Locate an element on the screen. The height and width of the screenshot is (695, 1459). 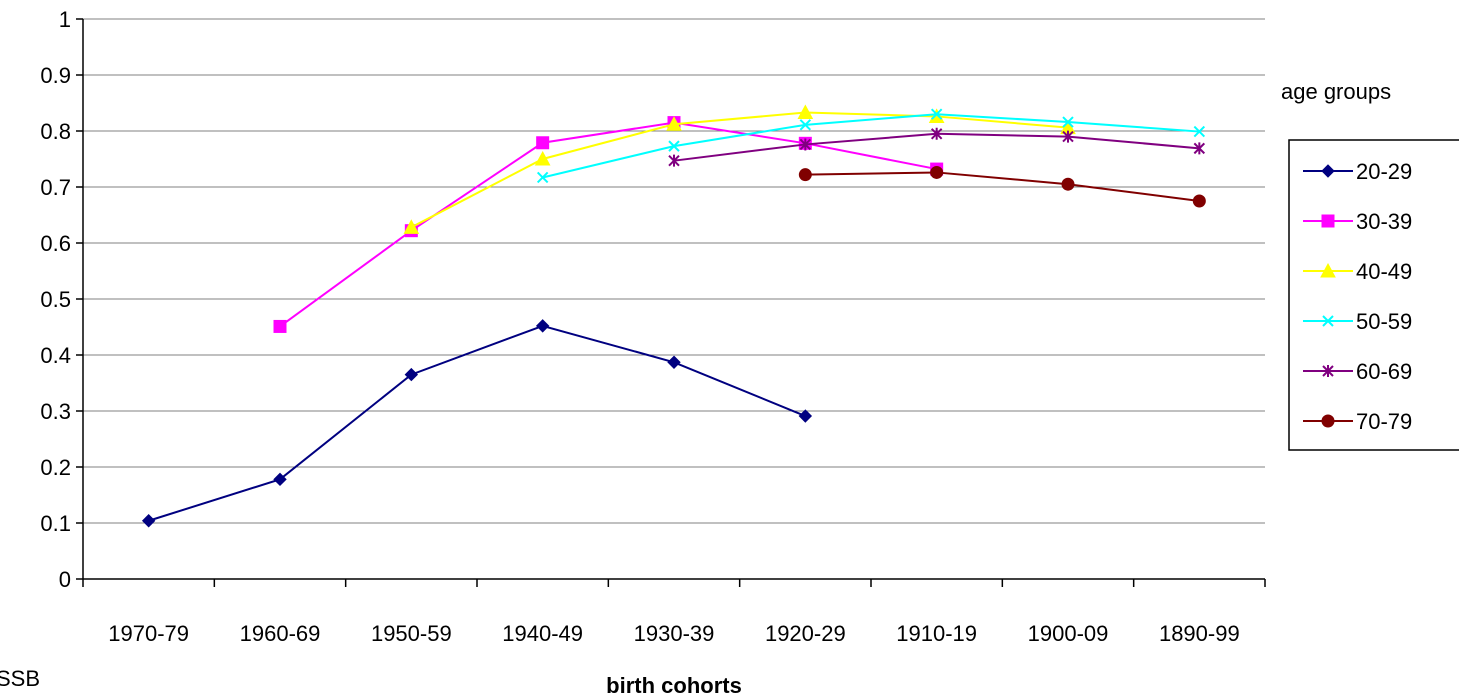
legend-item: 20-29 is located at coordinates (1357, 171).